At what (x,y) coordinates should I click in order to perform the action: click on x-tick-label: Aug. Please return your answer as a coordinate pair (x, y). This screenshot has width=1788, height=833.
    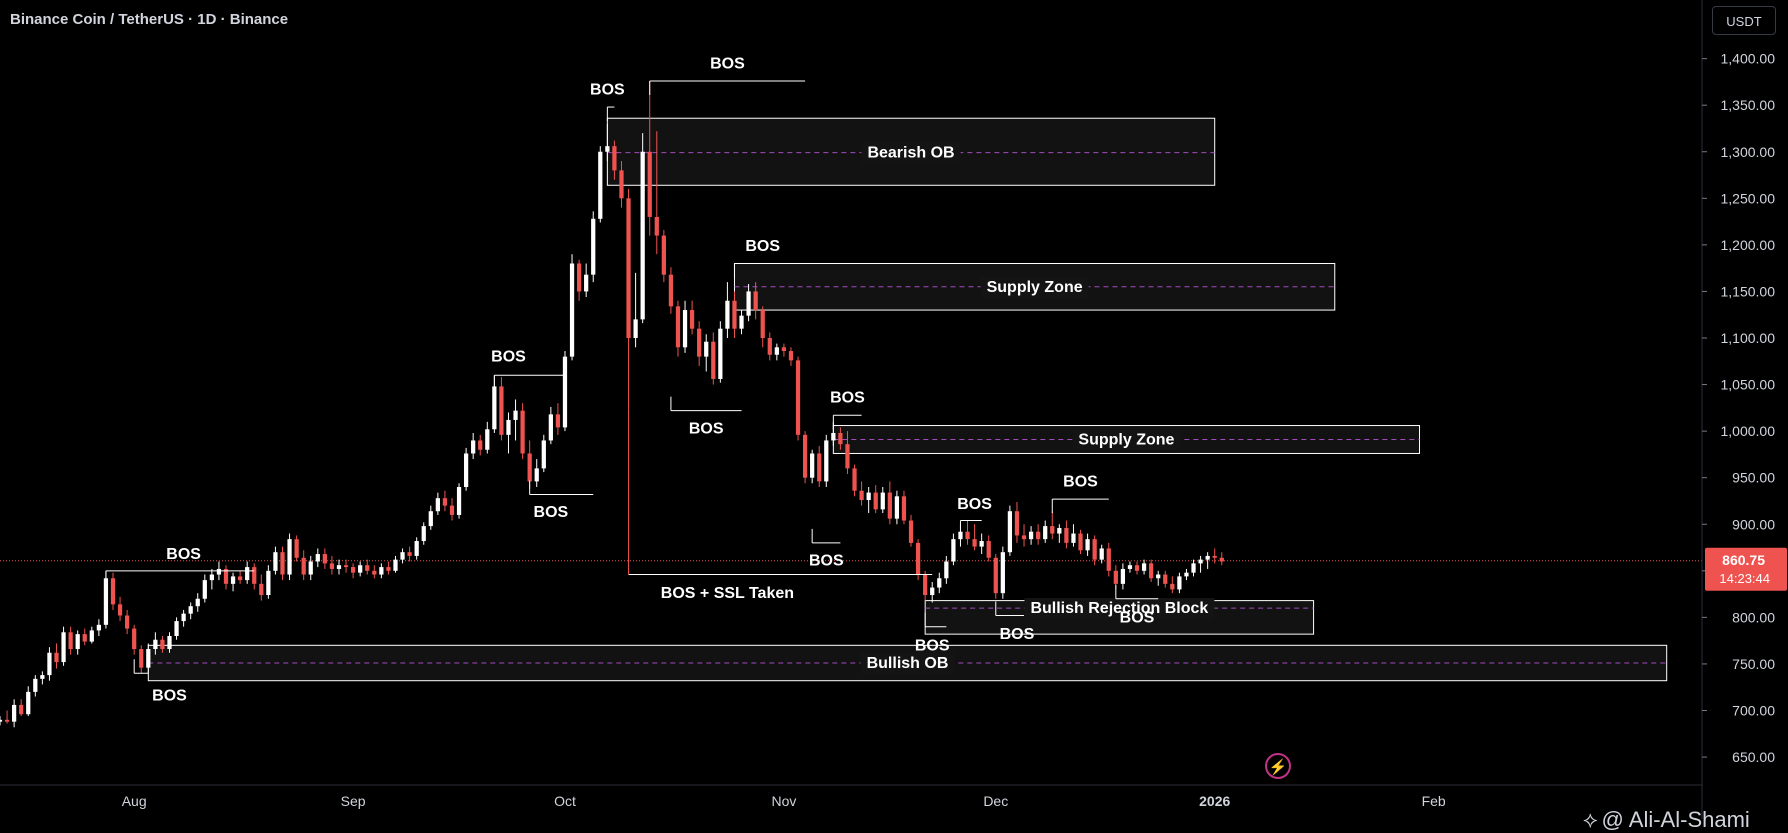
    Looking at the image, I should click on (134, 801).